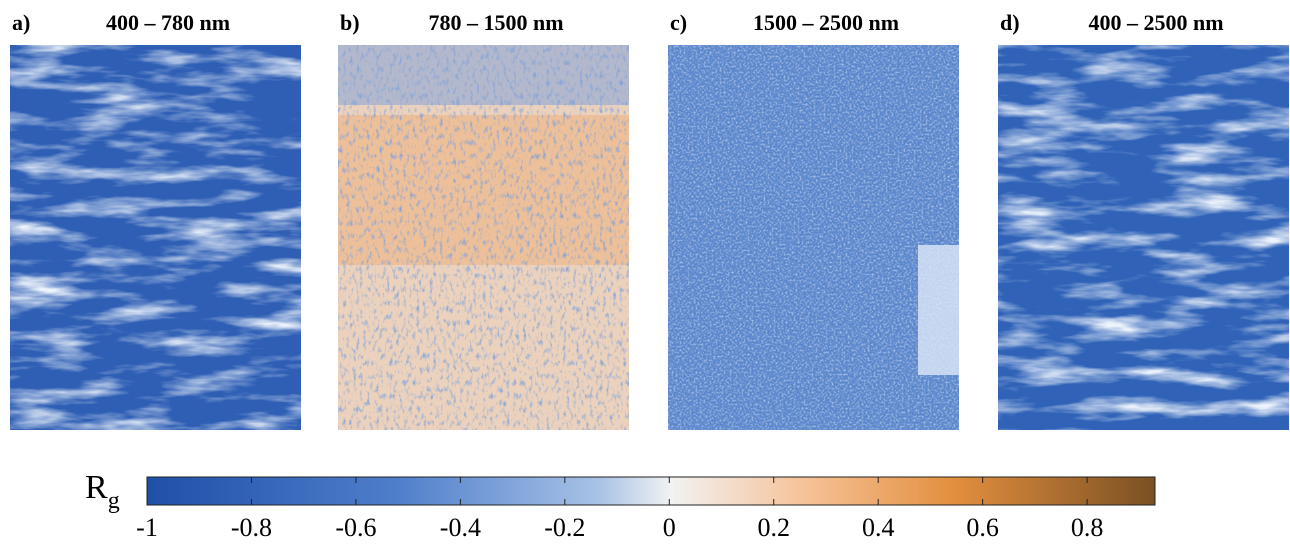 This screenshot has width=1290, height=545. What do you see at coordinates (773, 527) in the screenshot?
I see `colorbar-tick-label: 0.2` at bounding box center [773, 527].